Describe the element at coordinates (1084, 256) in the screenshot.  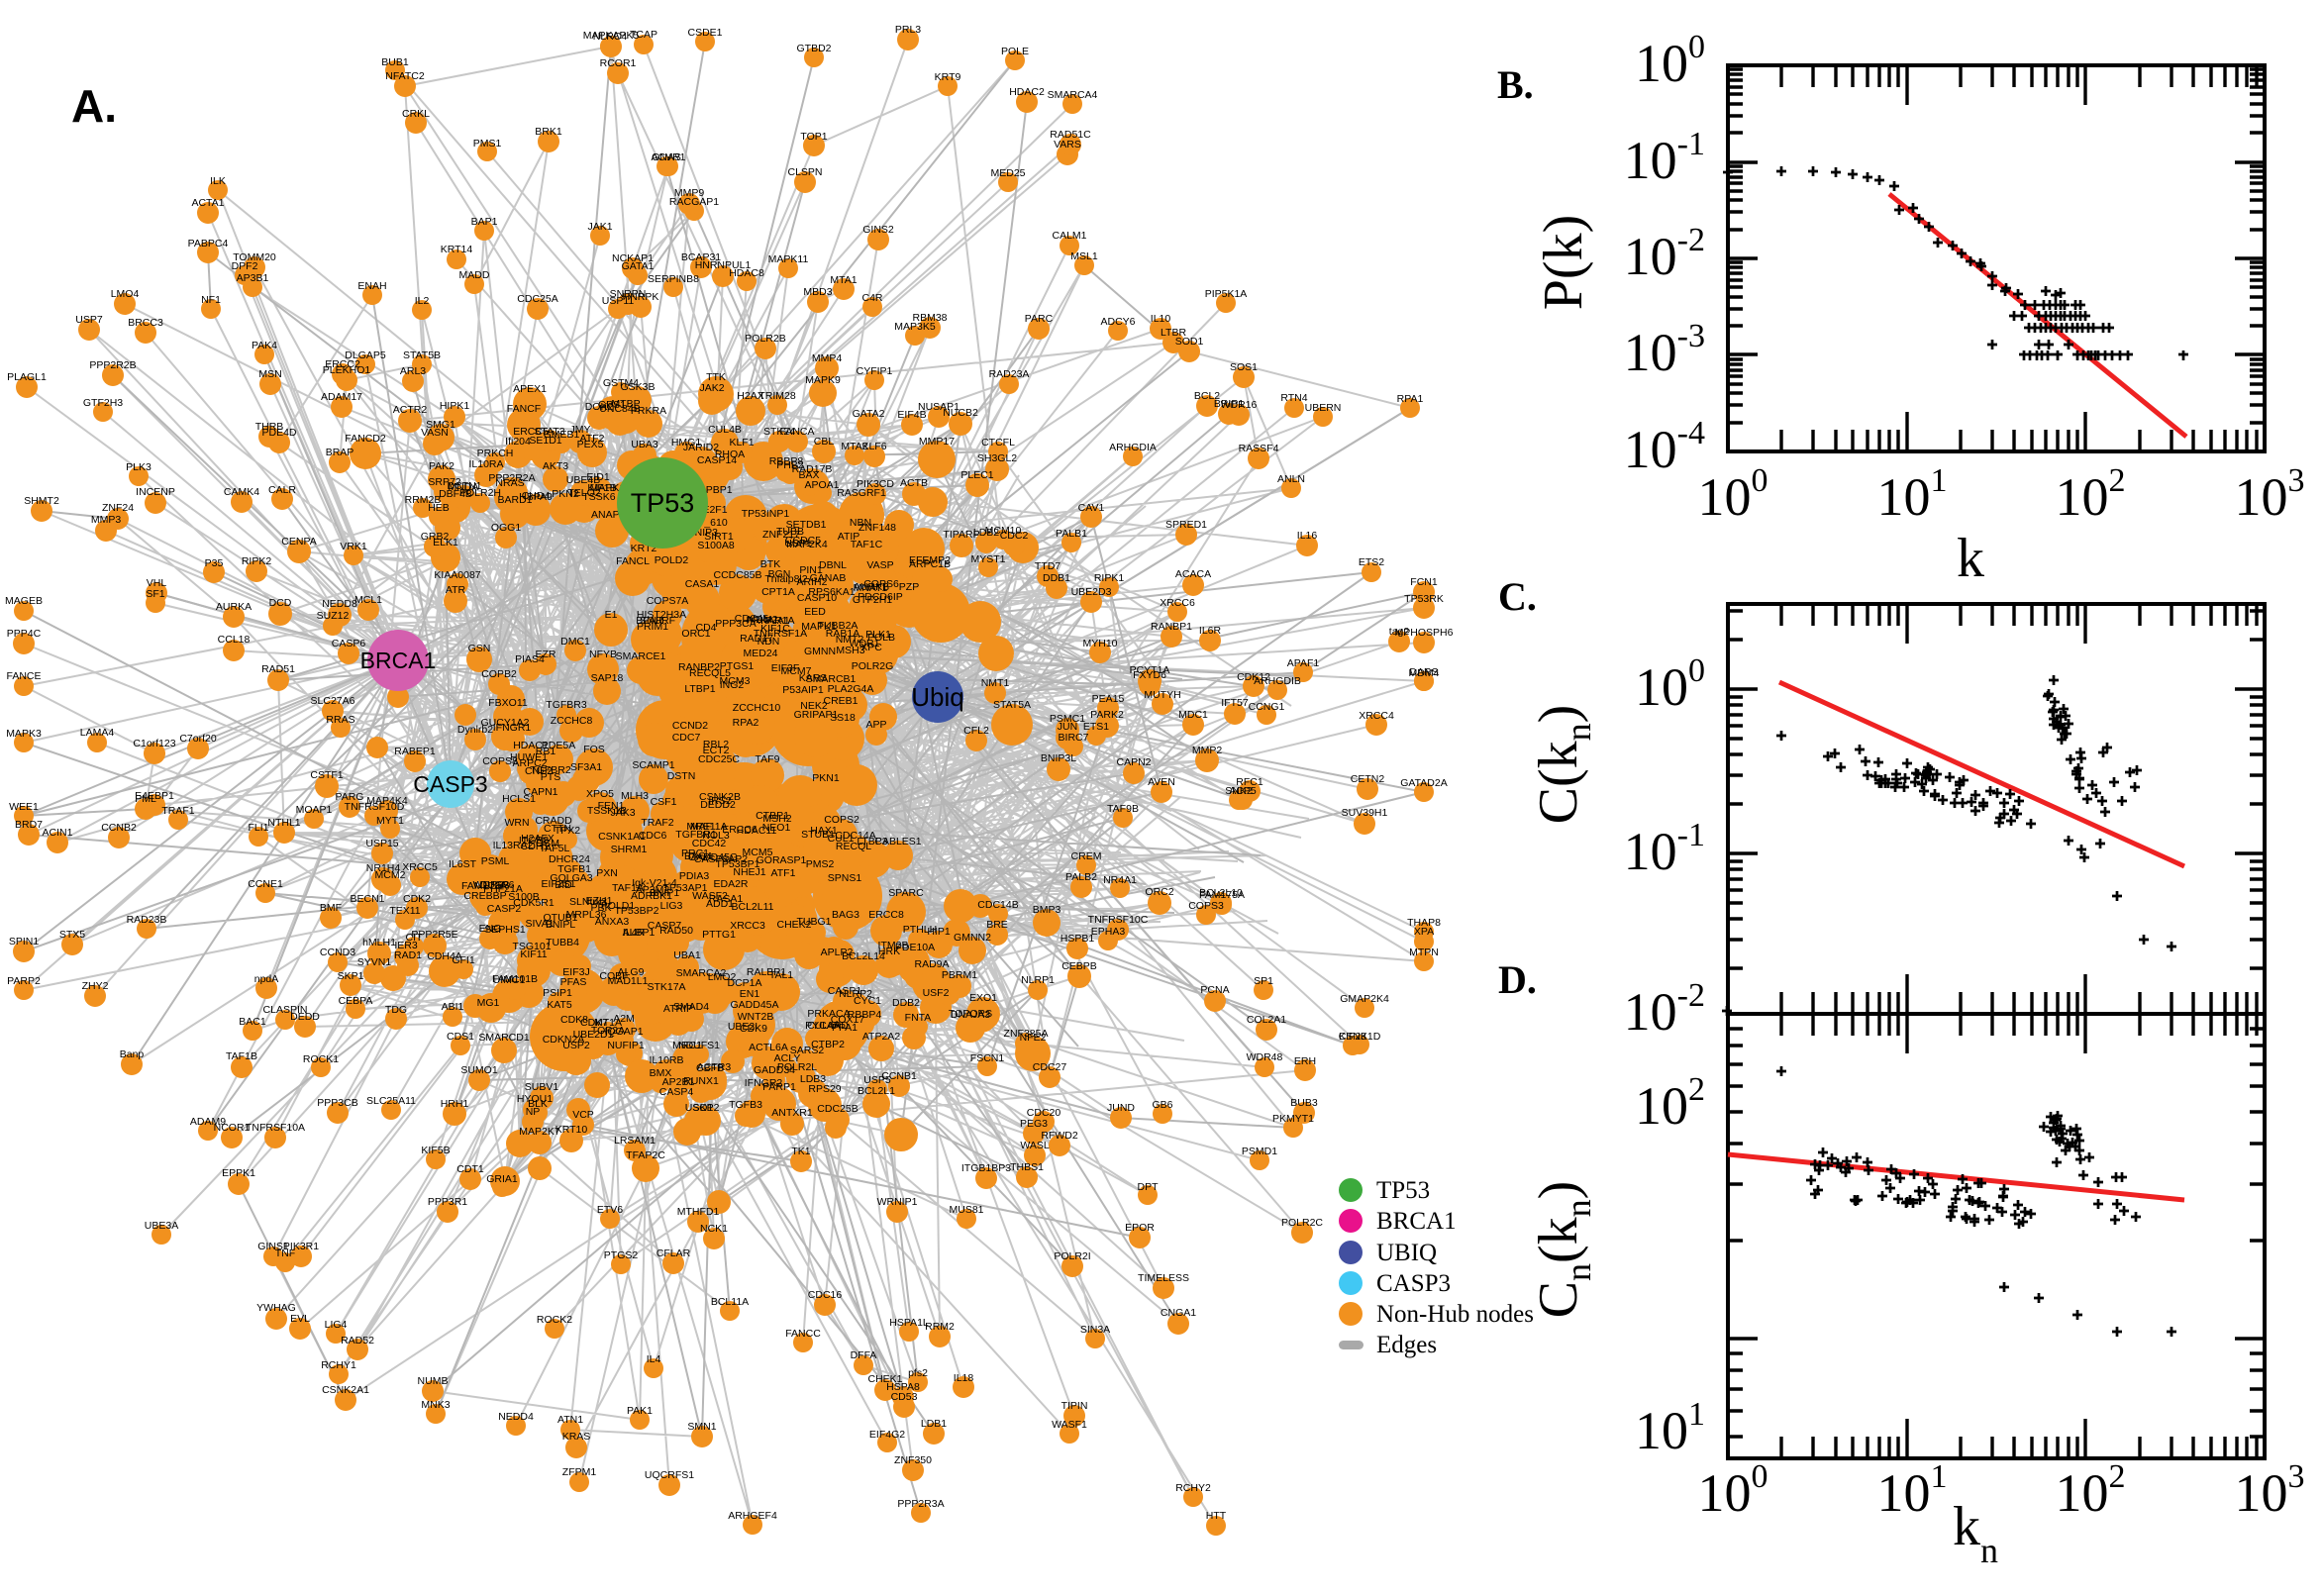
I see `svg-text: MSL1` at that location.